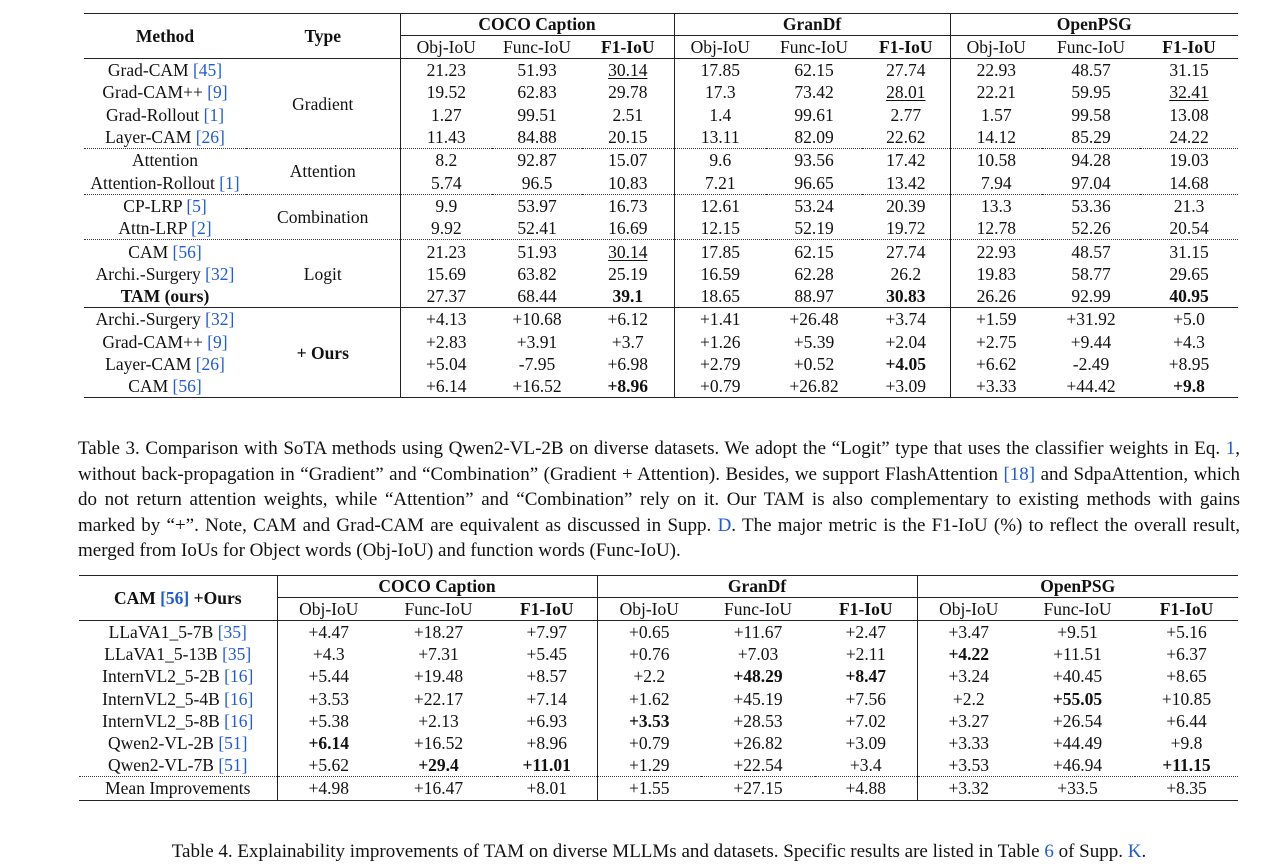 Image resolution: width=1286 pixels, height=866 pixels. Describe the element at coordinates (438, 743) in the screenshot. I see `value-cell: +16.52` at that location.